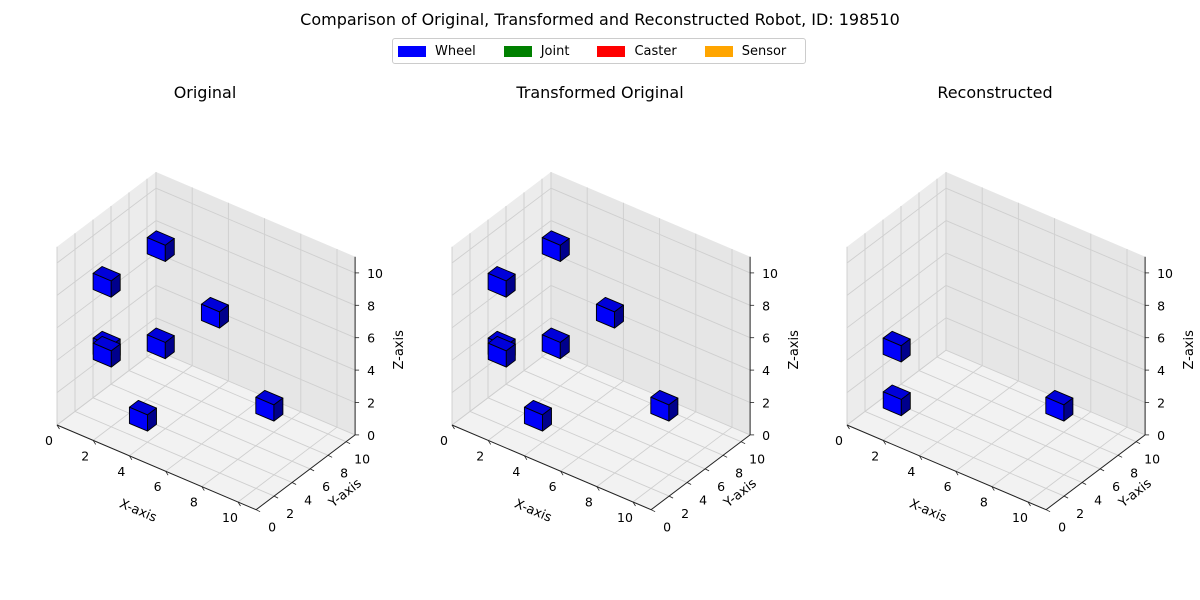 This screenshot has width=1200, height=600. I want to click on z-axis-label: Z-axis, so click(1188, 350).